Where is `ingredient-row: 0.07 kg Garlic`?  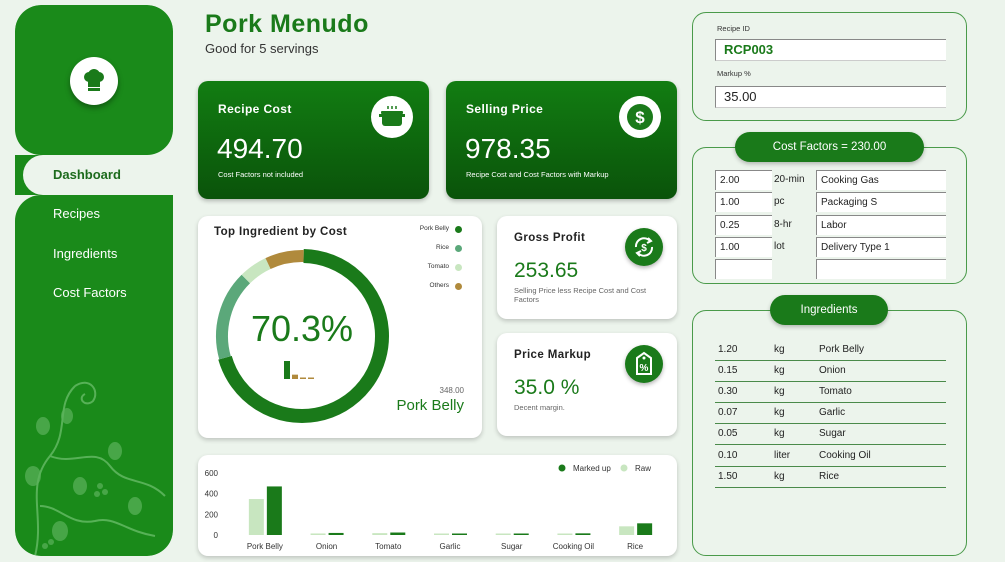
ingredient-row: 0.07 kg Garlic is located at coordinates (830, 414).